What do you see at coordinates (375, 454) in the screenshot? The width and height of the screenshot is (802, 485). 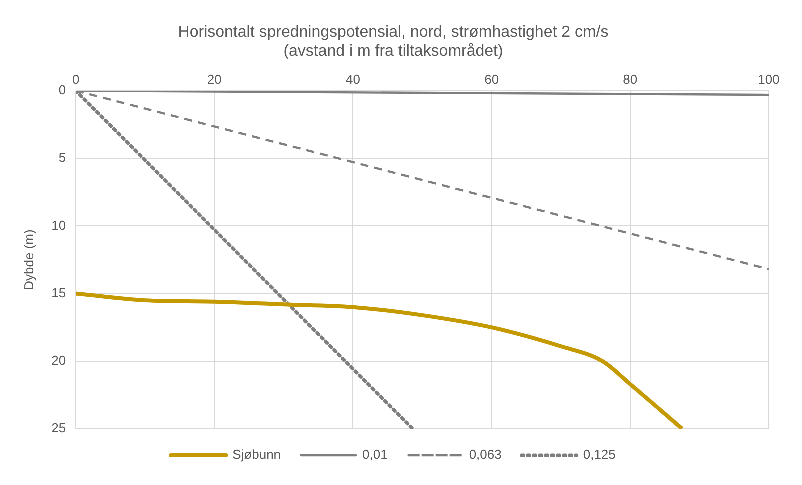 I see `legend-label: 0,01` at bounding box center [375, 454].